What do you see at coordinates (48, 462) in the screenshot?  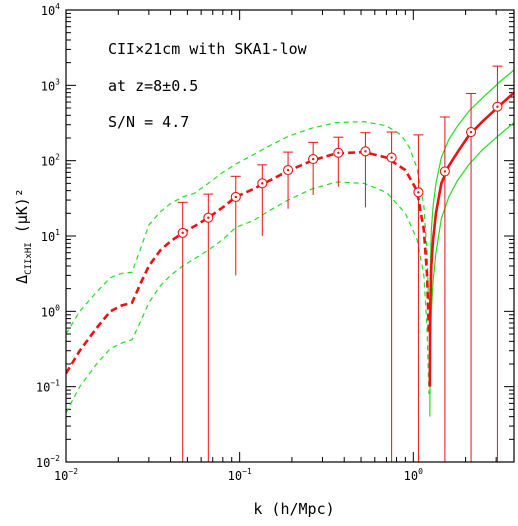 I see `y-tick-label: 10⁻²` at bounding box center [48, 462].